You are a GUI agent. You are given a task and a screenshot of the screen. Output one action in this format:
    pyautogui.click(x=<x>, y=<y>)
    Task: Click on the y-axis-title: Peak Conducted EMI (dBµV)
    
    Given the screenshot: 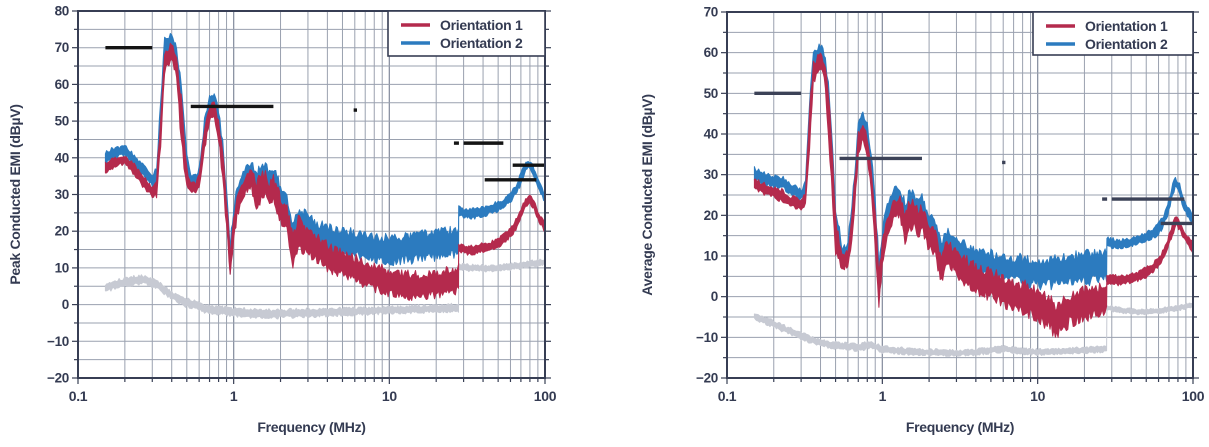 What is the action you would take?
    pyautogui.click(x=15, y=194)
    